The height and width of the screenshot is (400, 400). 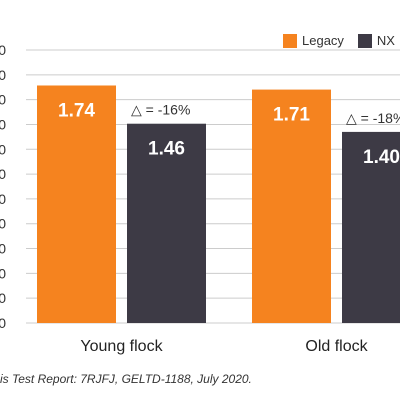 I want to click on bar-value-label: 1.46, so click(x=166, y=149).